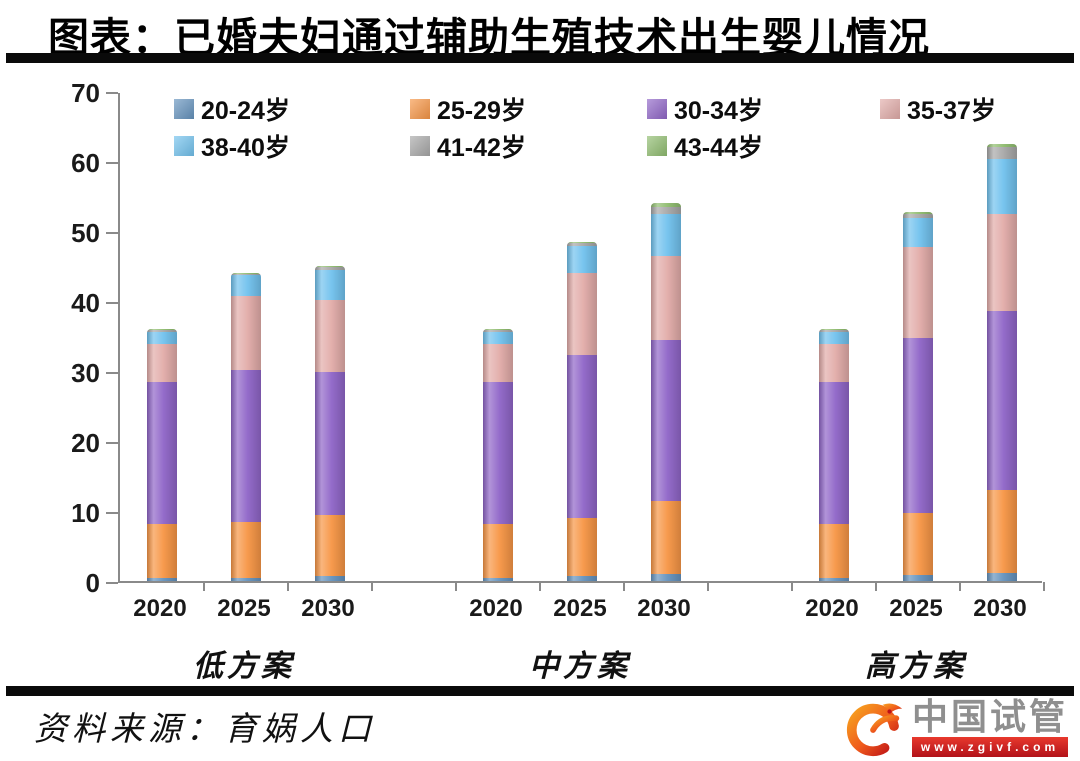 This screenshot has width=1080, height=761. Describe the element at coordinates (245, 148) in the screenshot. I see `legend-label: 38-40岁` at that location.